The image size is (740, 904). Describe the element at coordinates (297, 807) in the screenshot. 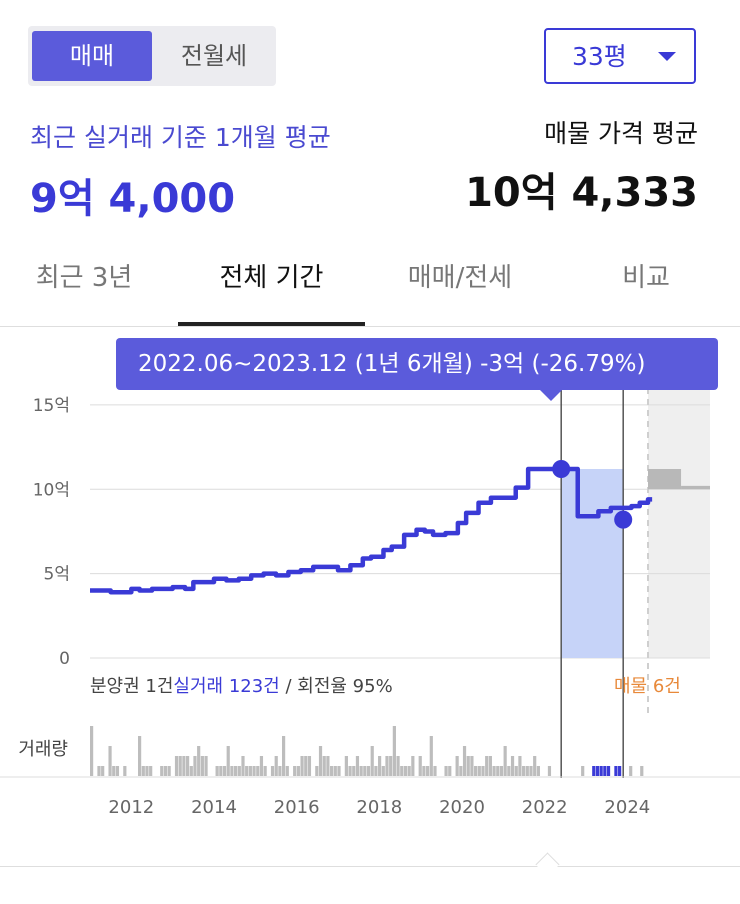

I see `x-tick-label: 2016` at that location.